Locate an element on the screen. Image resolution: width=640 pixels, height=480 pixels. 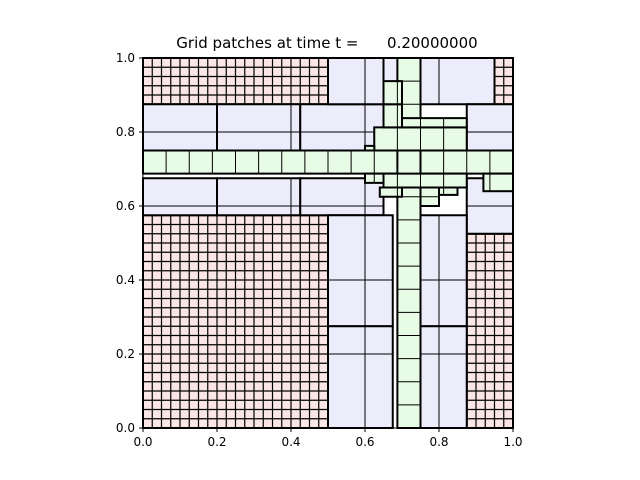
x-tick-label: 0.8 is located at coordinates (438, 442).